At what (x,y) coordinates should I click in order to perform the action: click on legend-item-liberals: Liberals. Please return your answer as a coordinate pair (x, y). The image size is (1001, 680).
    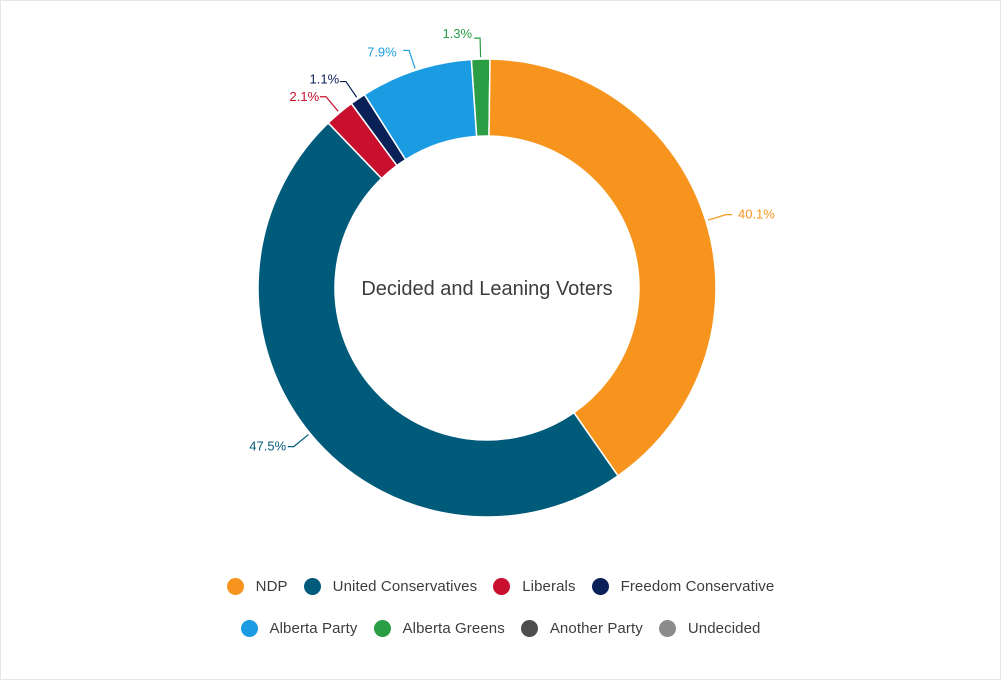
    Looking at the image, I should click on (534, 586).